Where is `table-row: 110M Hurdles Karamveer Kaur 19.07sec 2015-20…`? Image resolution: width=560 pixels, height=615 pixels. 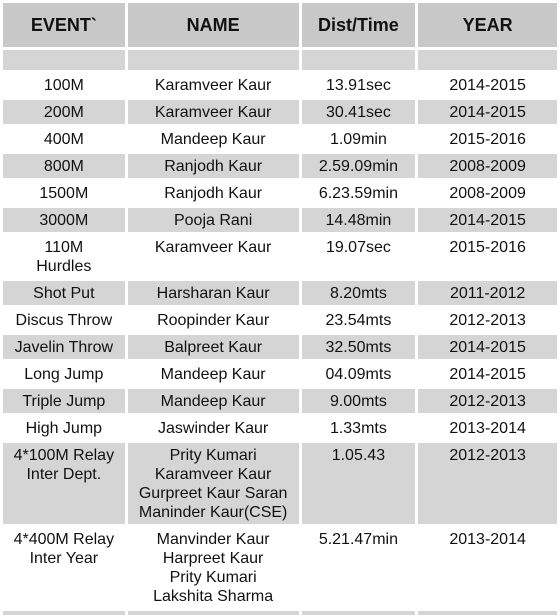
table-row: 110M Hurdles Karamveer Kaur 19.07sec 2015-20… is located at coordinates (280, 256).